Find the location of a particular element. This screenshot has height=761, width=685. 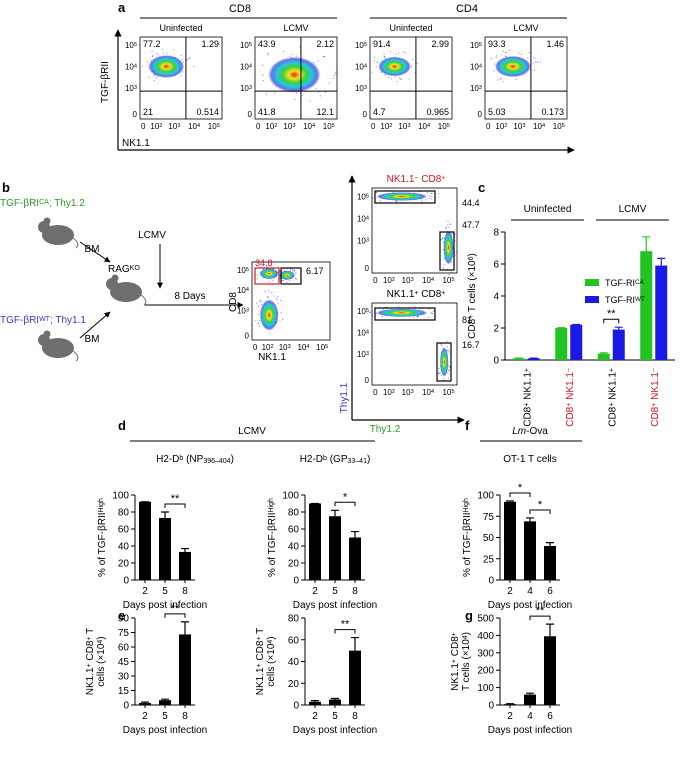

text-segment: 5 is located at coordinates (452, 392).